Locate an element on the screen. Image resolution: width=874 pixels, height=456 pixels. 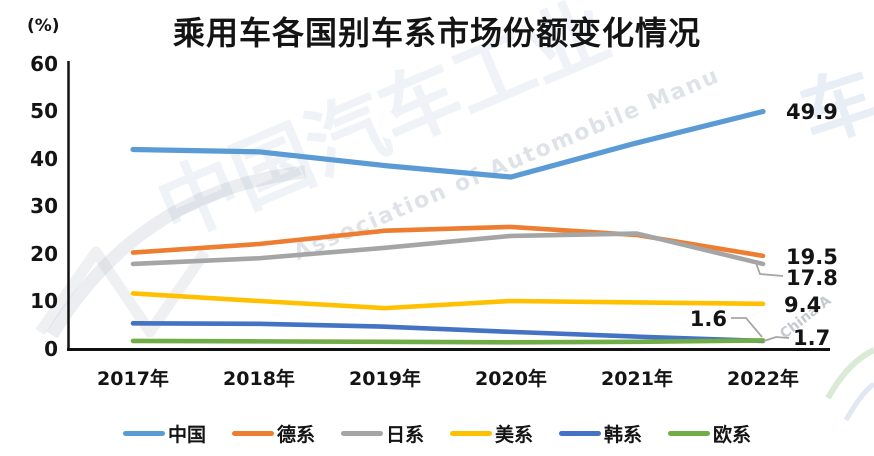
leader-line-european is located at coordinates (776, 339).